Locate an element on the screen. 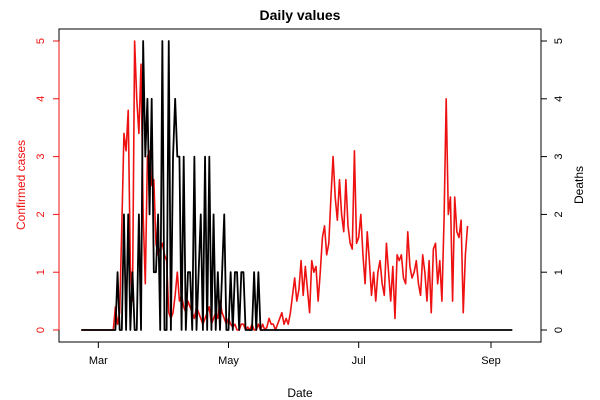 This screenshot has width=600, height=400. x-tick-label: Mar is located at coordinates (98, 361).